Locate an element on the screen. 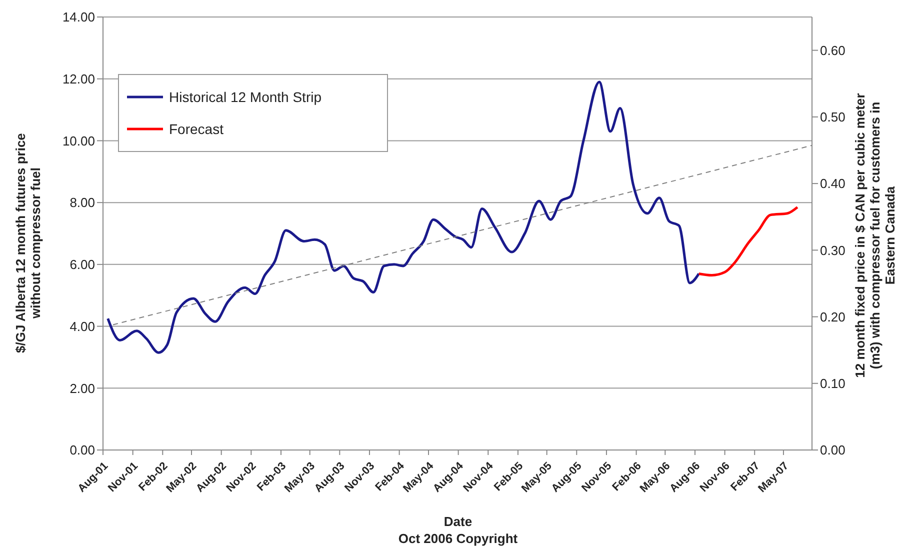  y-tick-label: 10.00 is located at coordinates (78, 140).